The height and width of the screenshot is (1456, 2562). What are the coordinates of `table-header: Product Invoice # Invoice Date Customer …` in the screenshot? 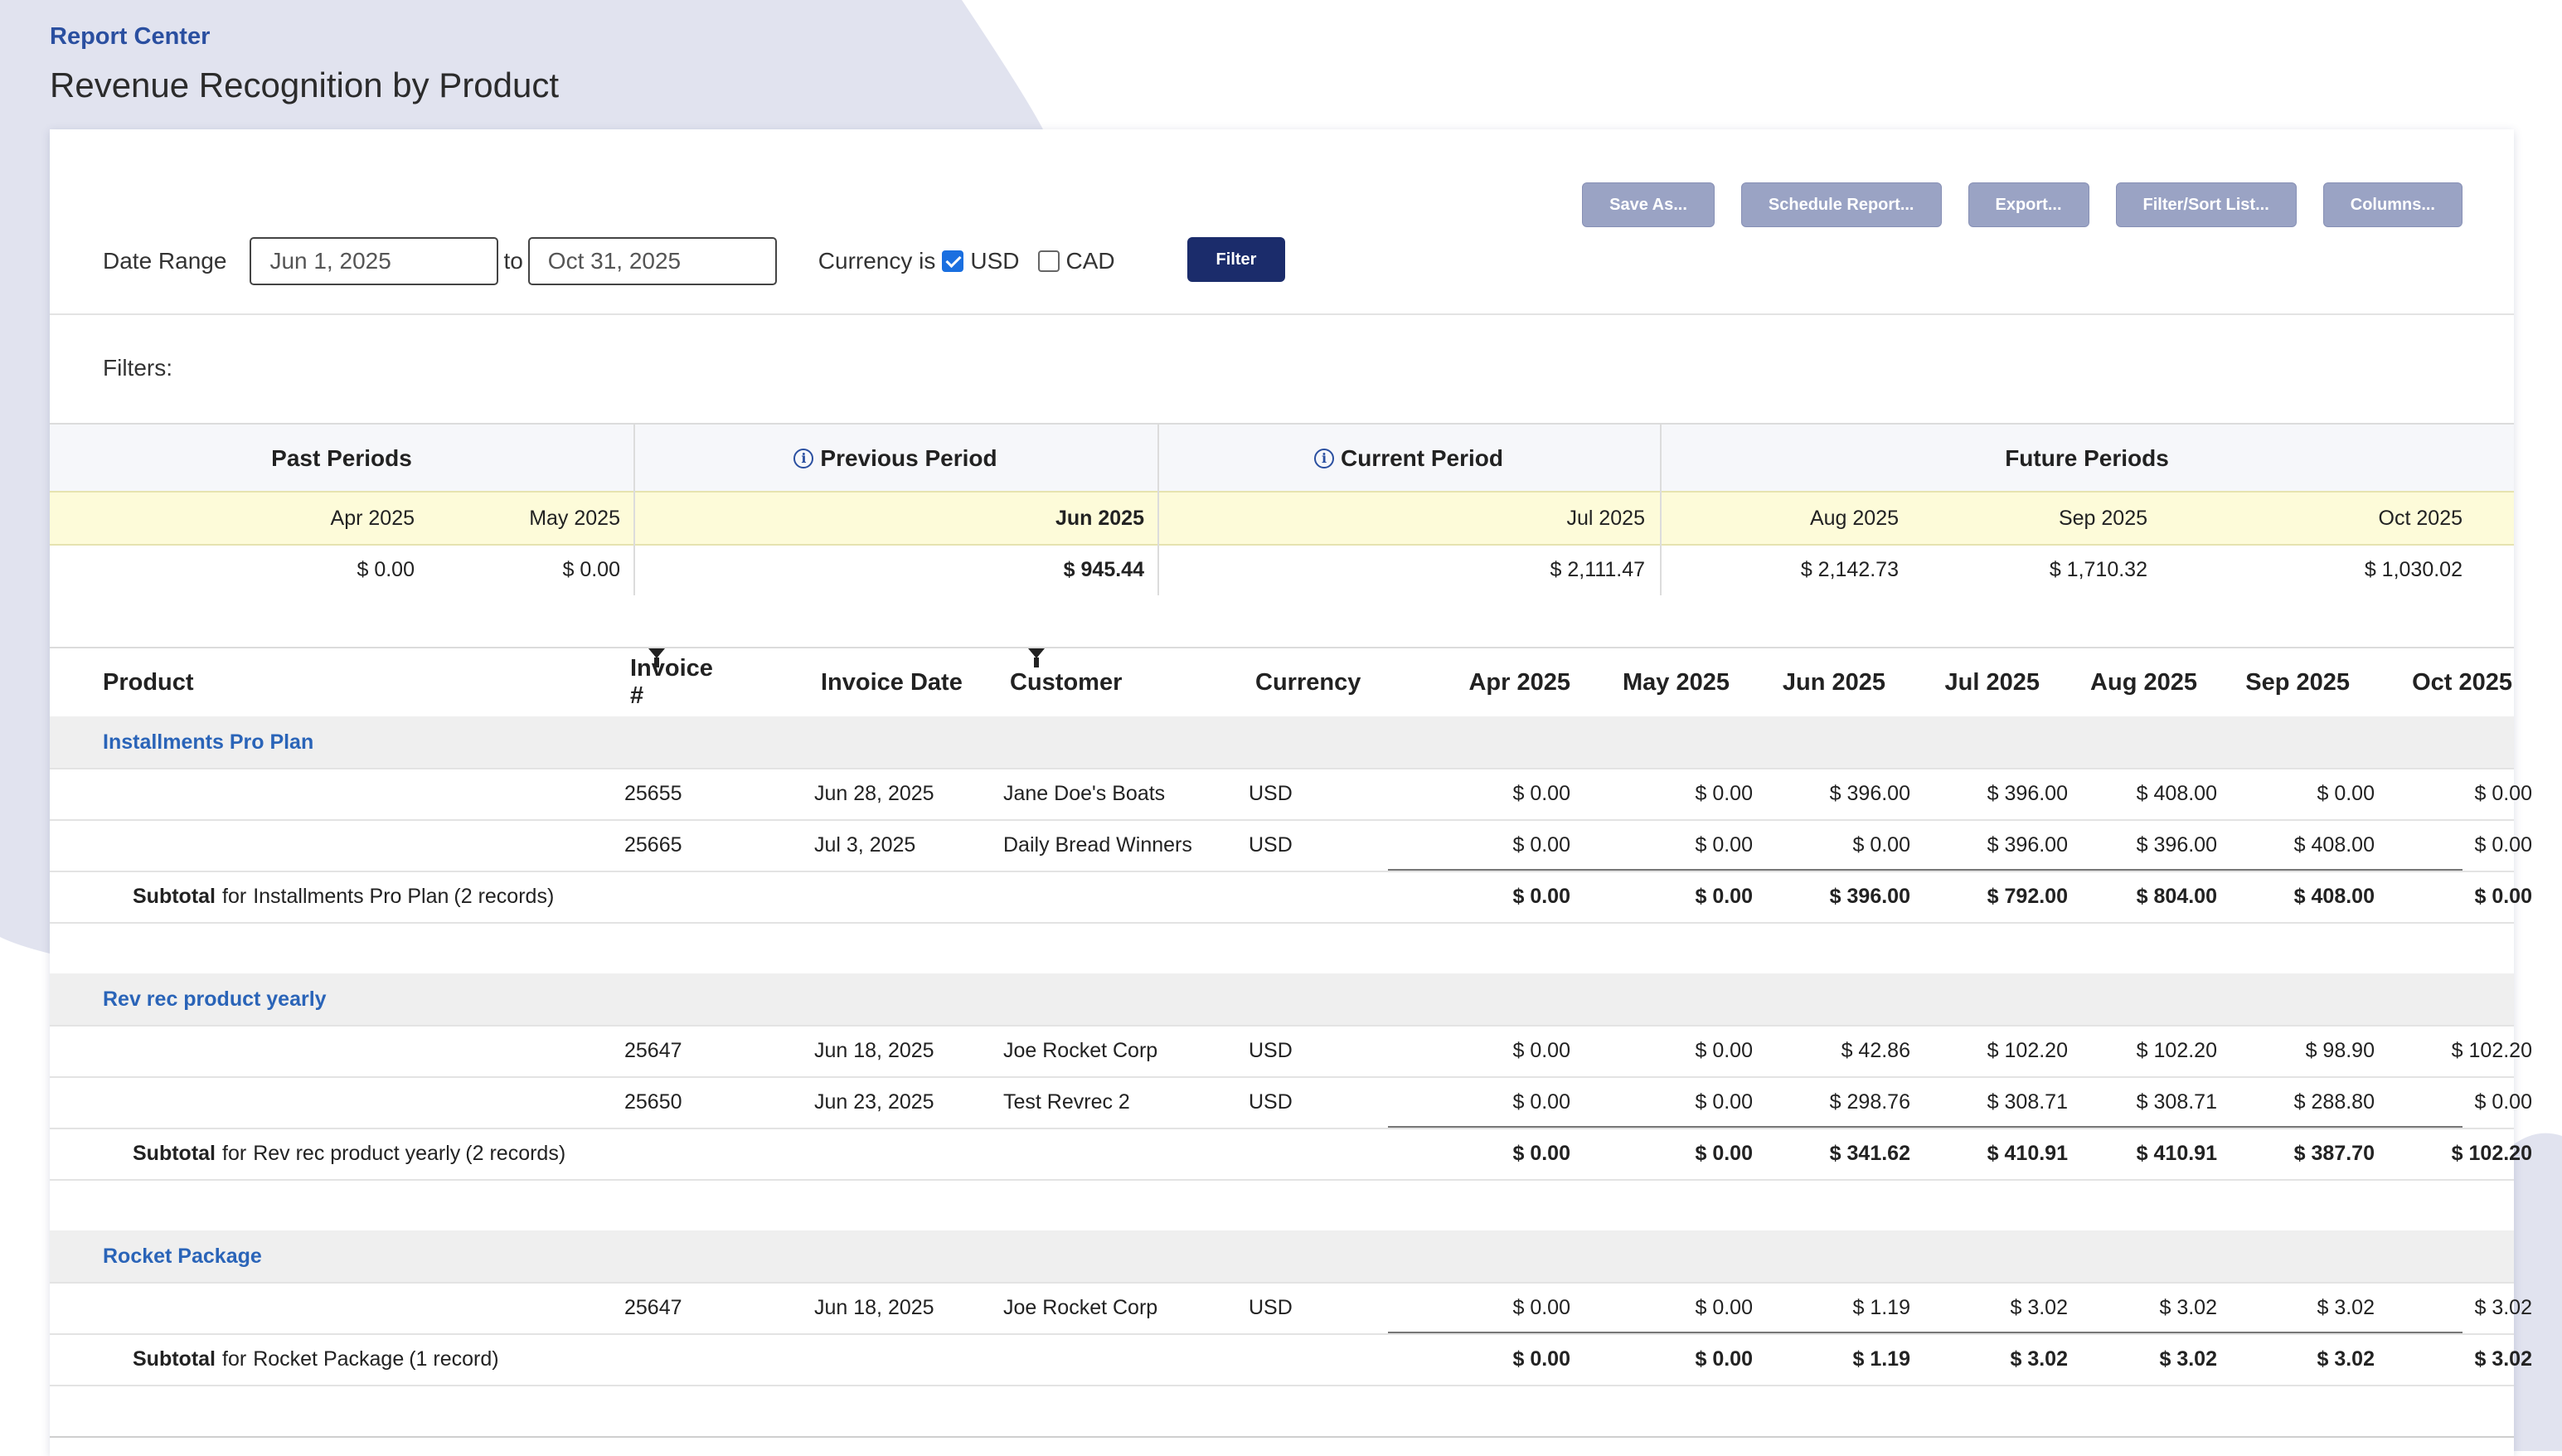 It's located at (1282, 682).